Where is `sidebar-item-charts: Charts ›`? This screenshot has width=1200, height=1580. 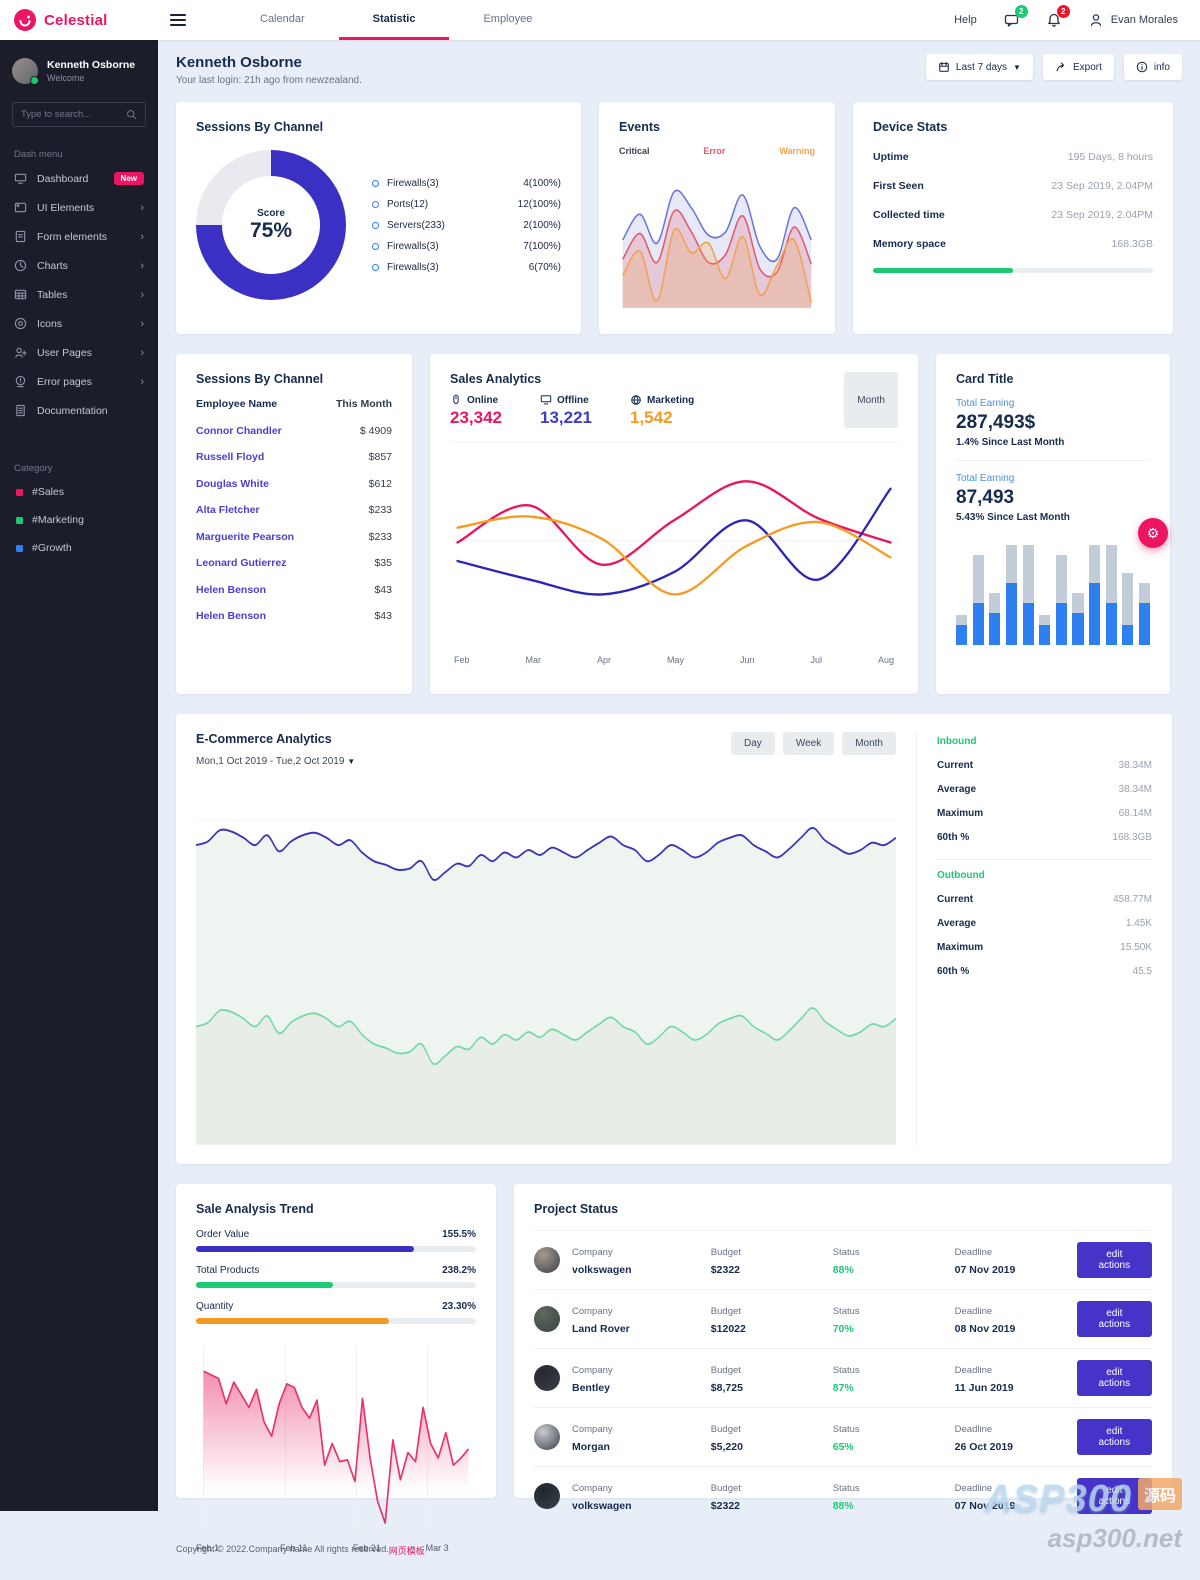 sidebar-item-charts: Charts › is located at coordinates (79, 265).